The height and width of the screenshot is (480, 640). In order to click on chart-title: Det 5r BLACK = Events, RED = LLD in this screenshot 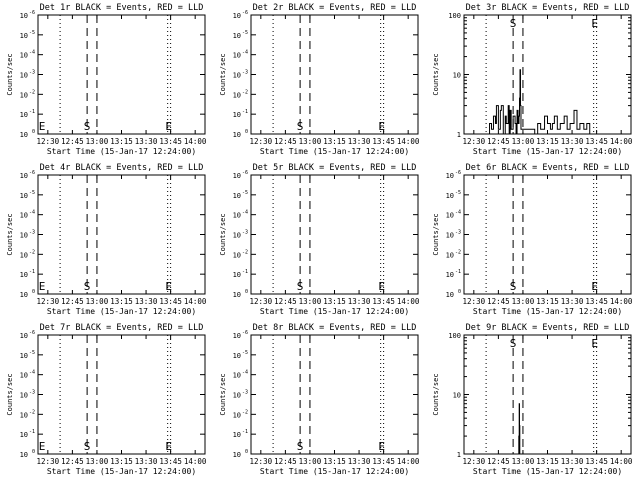, I will do `click(335, 168)`.